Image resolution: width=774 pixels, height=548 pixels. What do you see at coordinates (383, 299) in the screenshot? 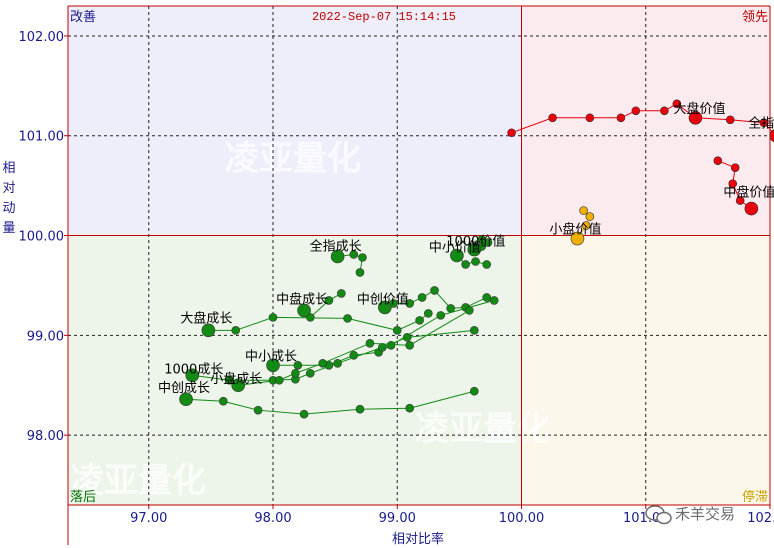
I see `series-label: 中创价值` at bounding box center [383, 299].